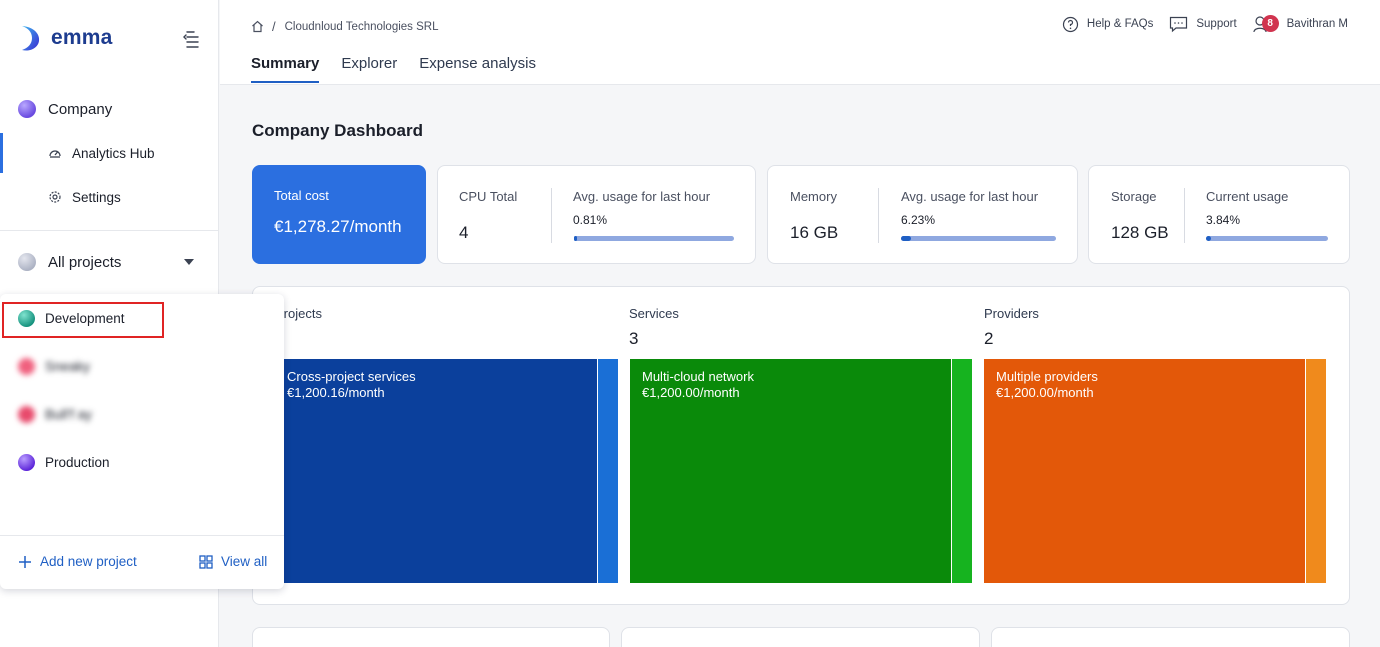  What do you see at coordinates (642, 196) in the screenshot?
I see `cpu-usage-label: Avg. usage for last hour` at bounding box center [642, 196].